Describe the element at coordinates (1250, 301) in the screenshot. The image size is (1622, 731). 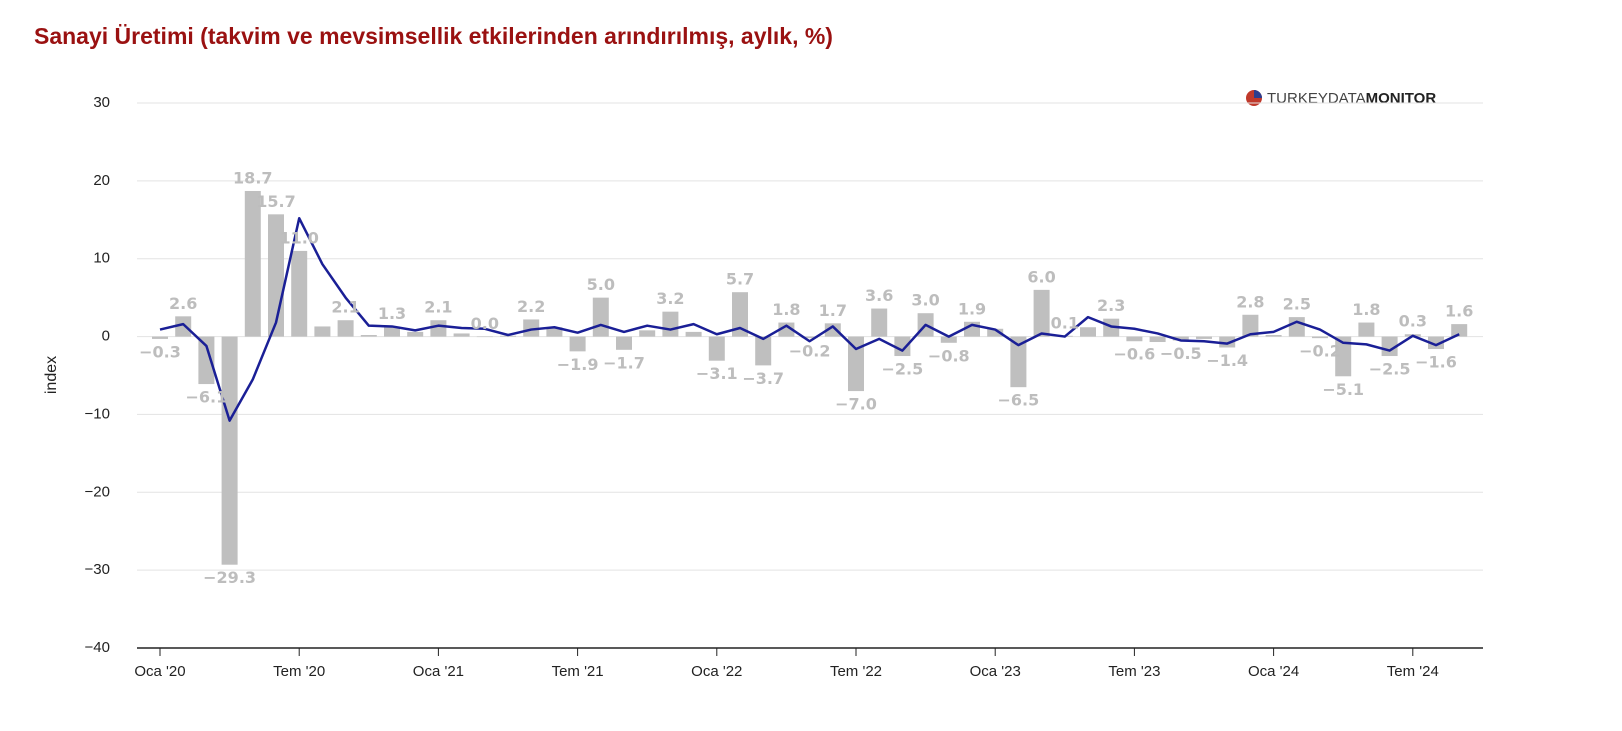
I see `data-label: 2.8` at that location.